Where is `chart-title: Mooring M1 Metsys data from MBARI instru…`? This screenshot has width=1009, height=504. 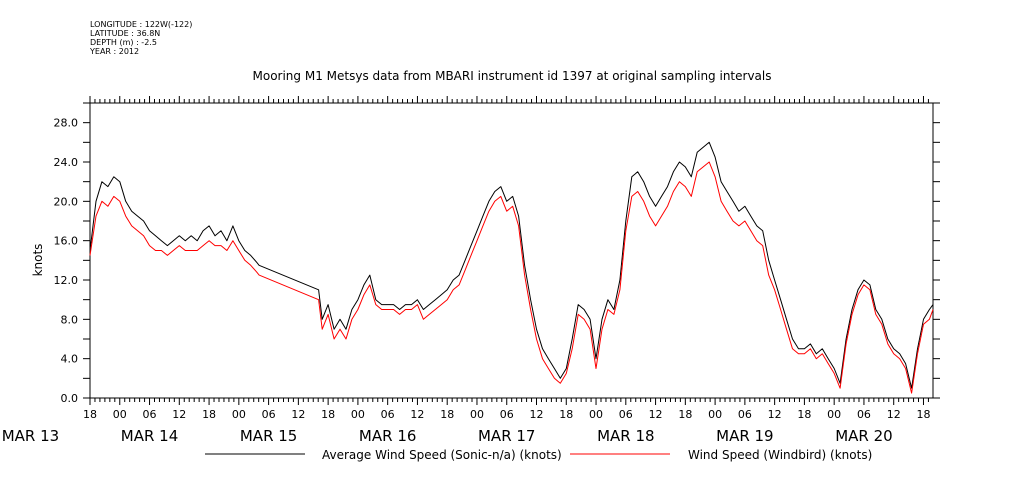 chart-title: Mooring M1 Metsys data from MBARI instru… is located at coordinates (512, 76).